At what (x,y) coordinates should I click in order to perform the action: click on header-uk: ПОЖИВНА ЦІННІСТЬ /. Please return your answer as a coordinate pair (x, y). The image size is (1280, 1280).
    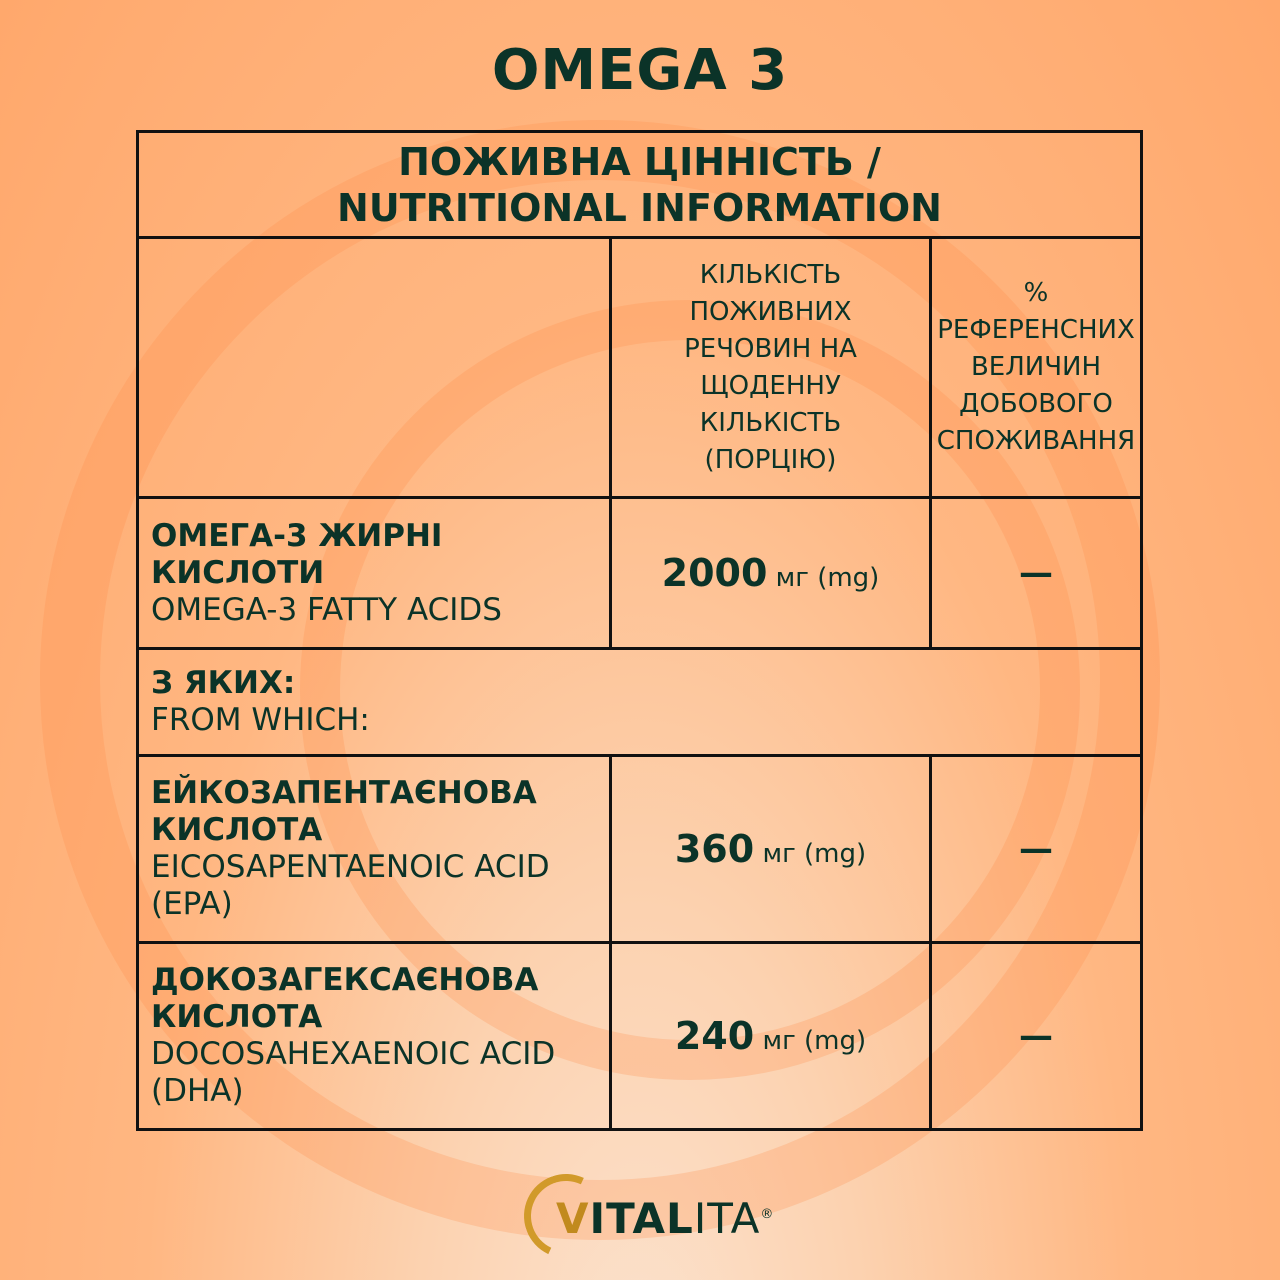
    Looking at the image, I should click on (639, 161).